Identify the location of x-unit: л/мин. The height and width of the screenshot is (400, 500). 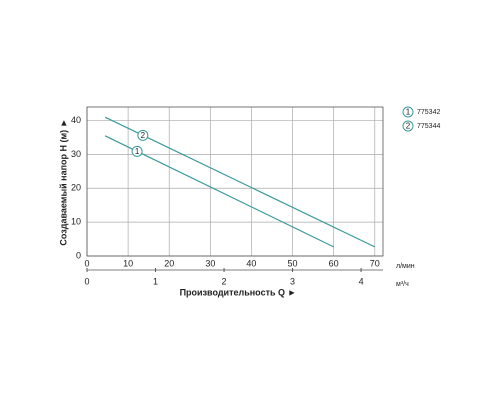
(405, 266).